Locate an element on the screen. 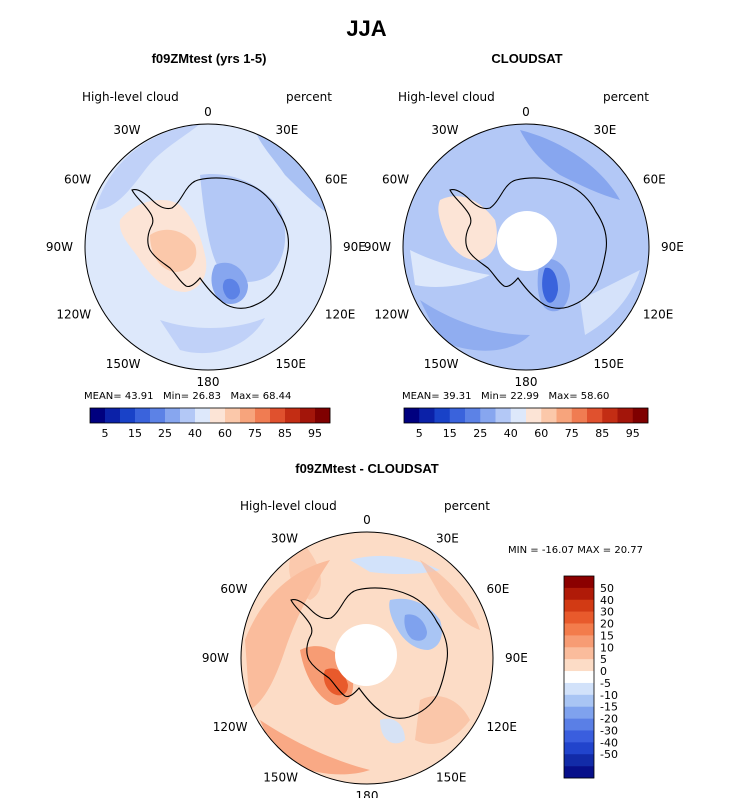 This screenshot has height=798, width=733. panel-2-colorbar-frame is located at coordinates (526, 415).